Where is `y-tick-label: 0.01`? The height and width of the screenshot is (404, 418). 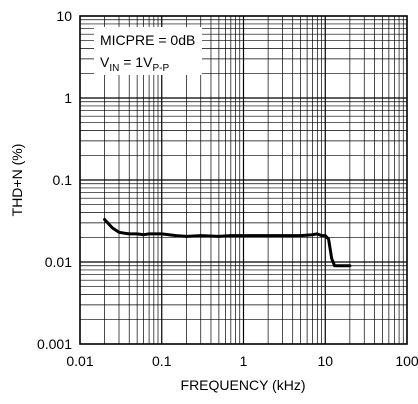
y-tick-label: 0.01 is located at coordinates (58, 262).